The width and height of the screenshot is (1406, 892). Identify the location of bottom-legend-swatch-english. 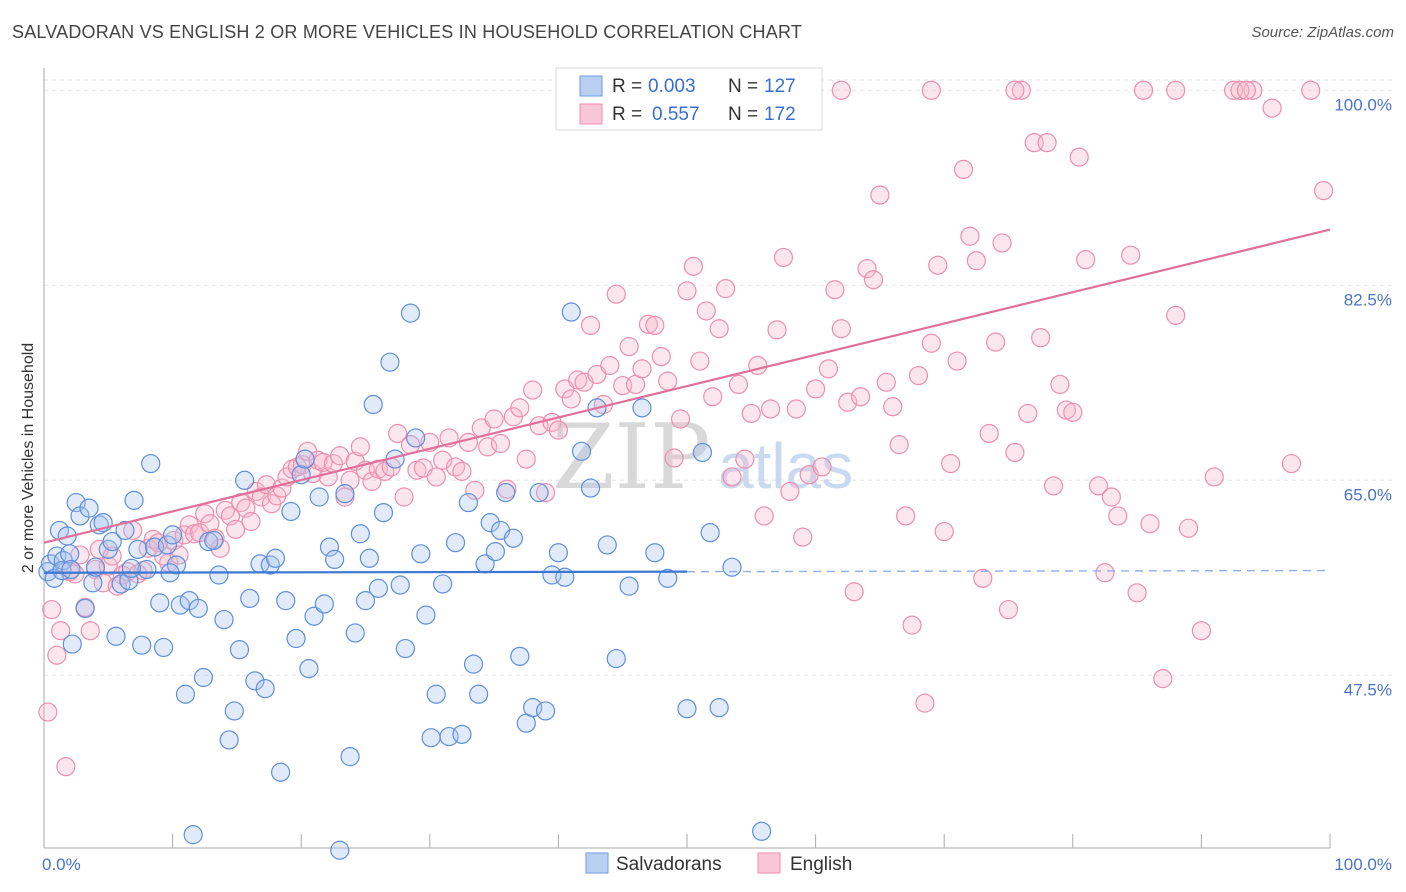
(769, 863).